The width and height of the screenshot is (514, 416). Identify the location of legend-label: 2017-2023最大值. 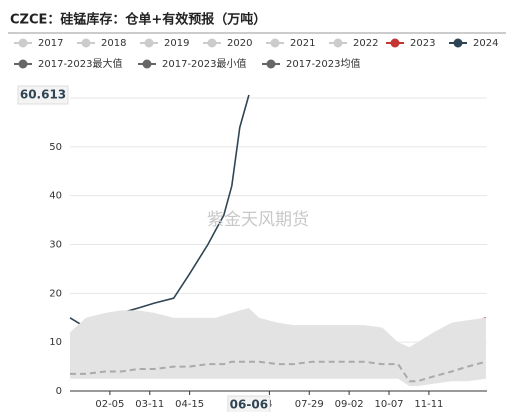
(80, 63).